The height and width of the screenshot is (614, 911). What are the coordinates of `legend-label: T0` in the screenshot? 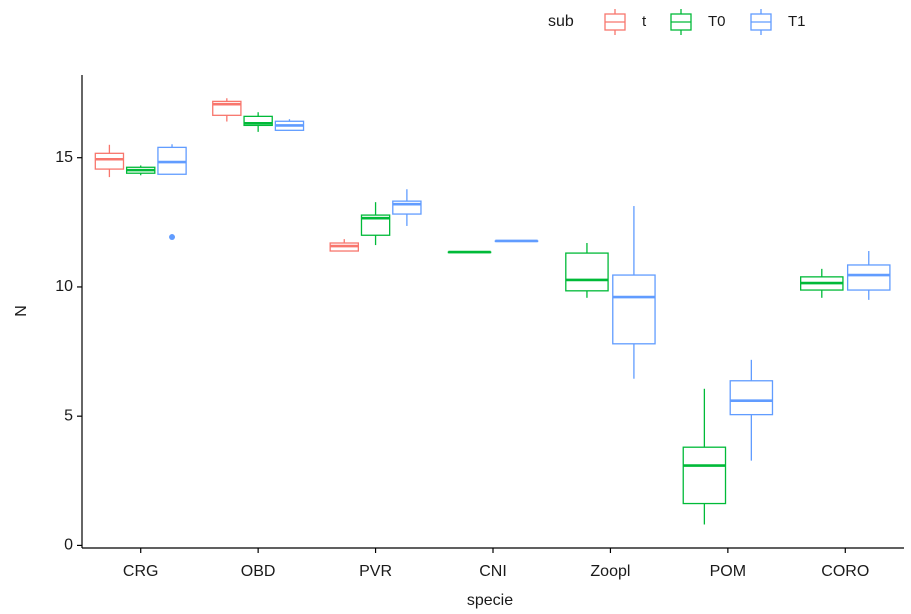 It's located at (717, 21).